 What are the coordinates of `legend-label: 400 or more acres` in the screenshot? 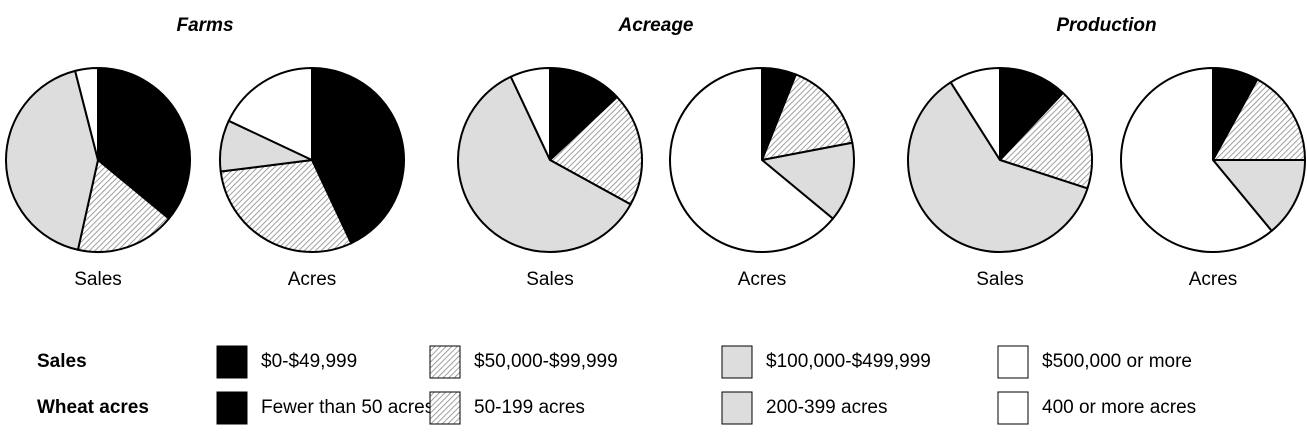 It's located at (1119, 407).